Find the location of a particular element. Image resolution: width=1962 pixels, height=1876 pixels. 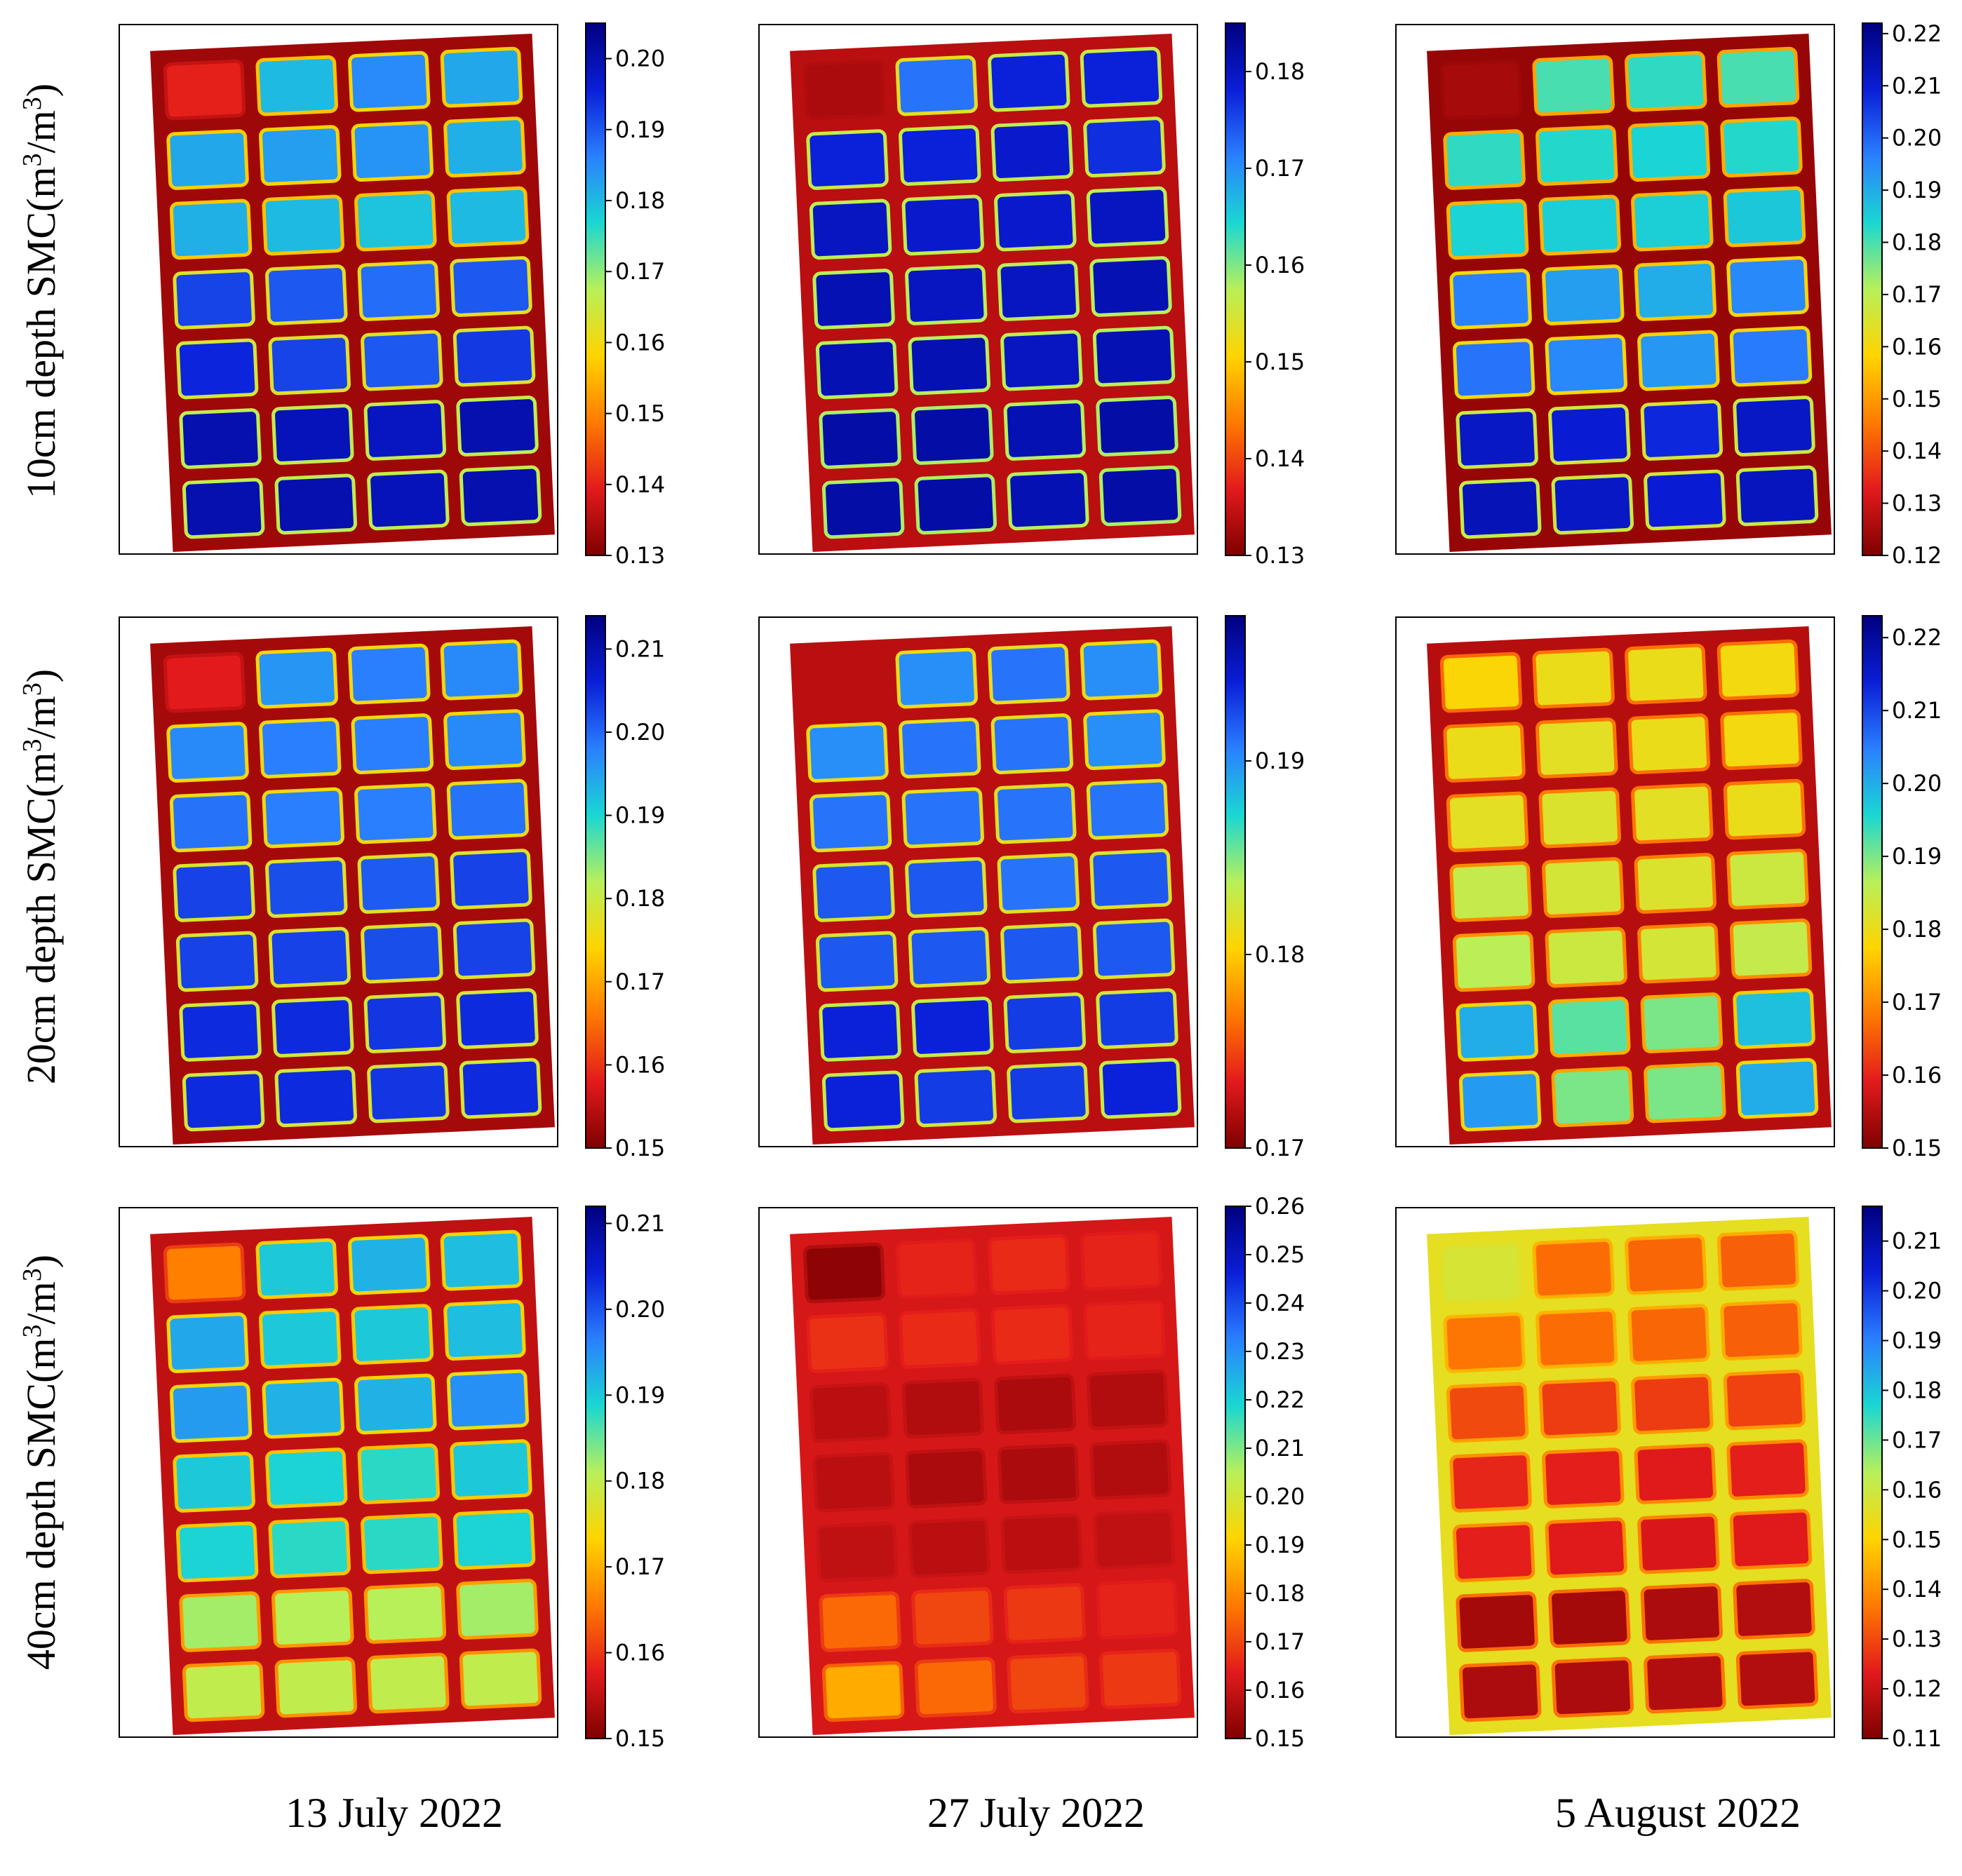

plot-cell-r4-c2 is located at coordinates (402, 953).